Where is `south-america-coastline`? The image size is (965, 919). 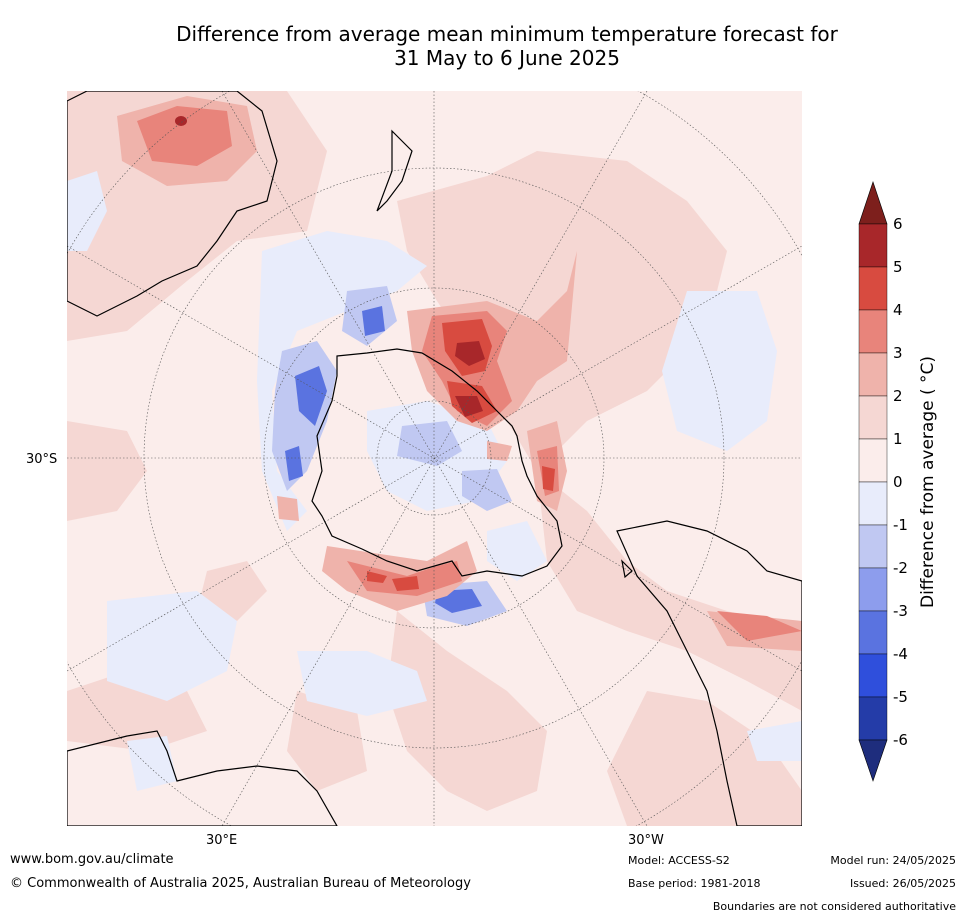
south-america-coastline is located at coordinates (709, 673).